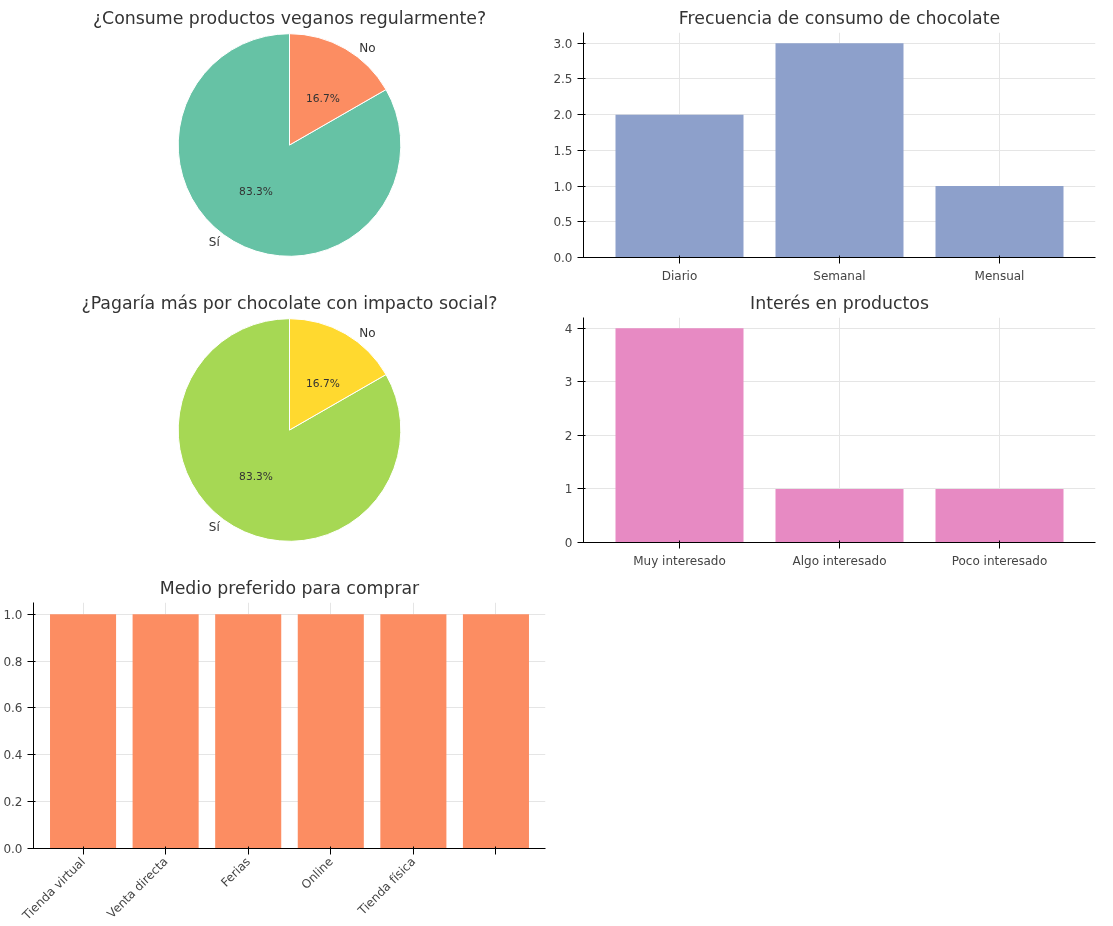 The width and height of the screenshot is (1113, 926). Describe the element at coordinates (289, 17) in the screenshot. I see `chart-title: ¿Consume productos veganos regularmente?` at that location.